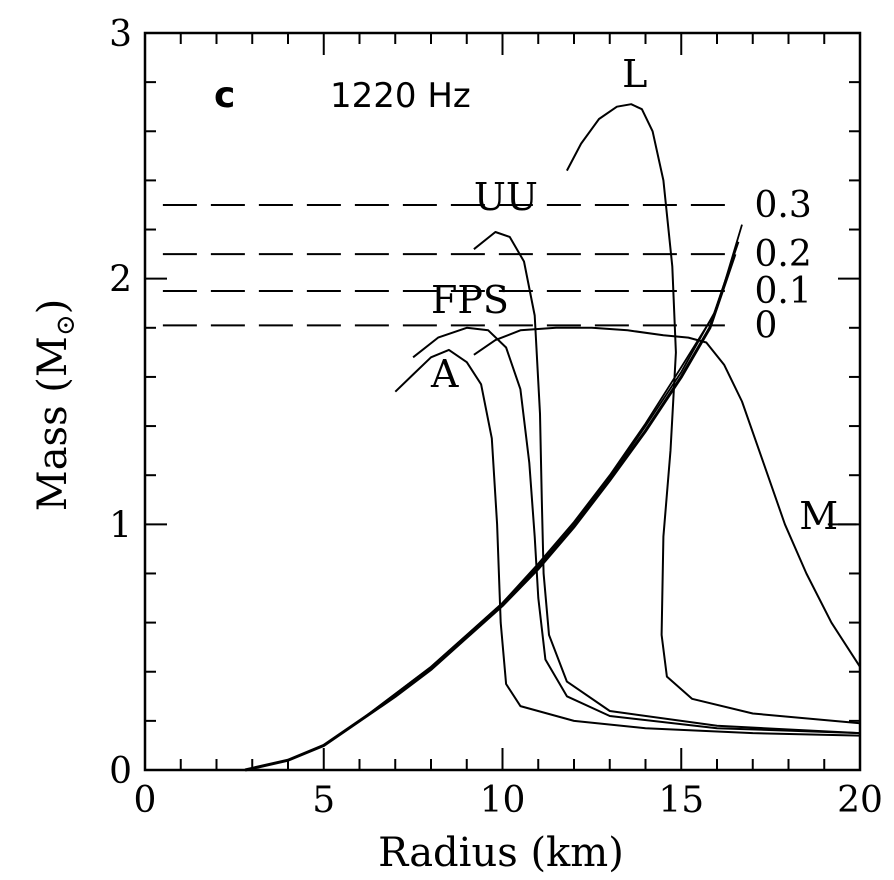  I want to click on x-tick-label: 10, so click(503, 800).